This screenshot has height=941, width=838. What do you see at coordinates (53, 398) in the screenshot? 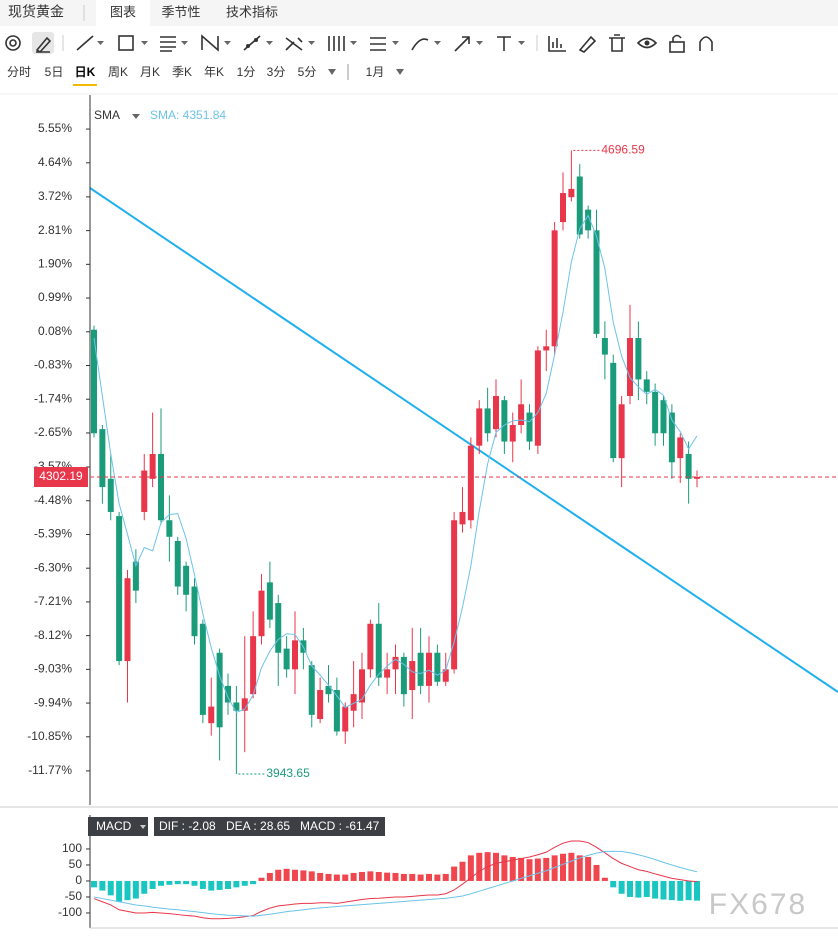
I see `y-tick-label: -1.74%` at bounding box center [53, 398].